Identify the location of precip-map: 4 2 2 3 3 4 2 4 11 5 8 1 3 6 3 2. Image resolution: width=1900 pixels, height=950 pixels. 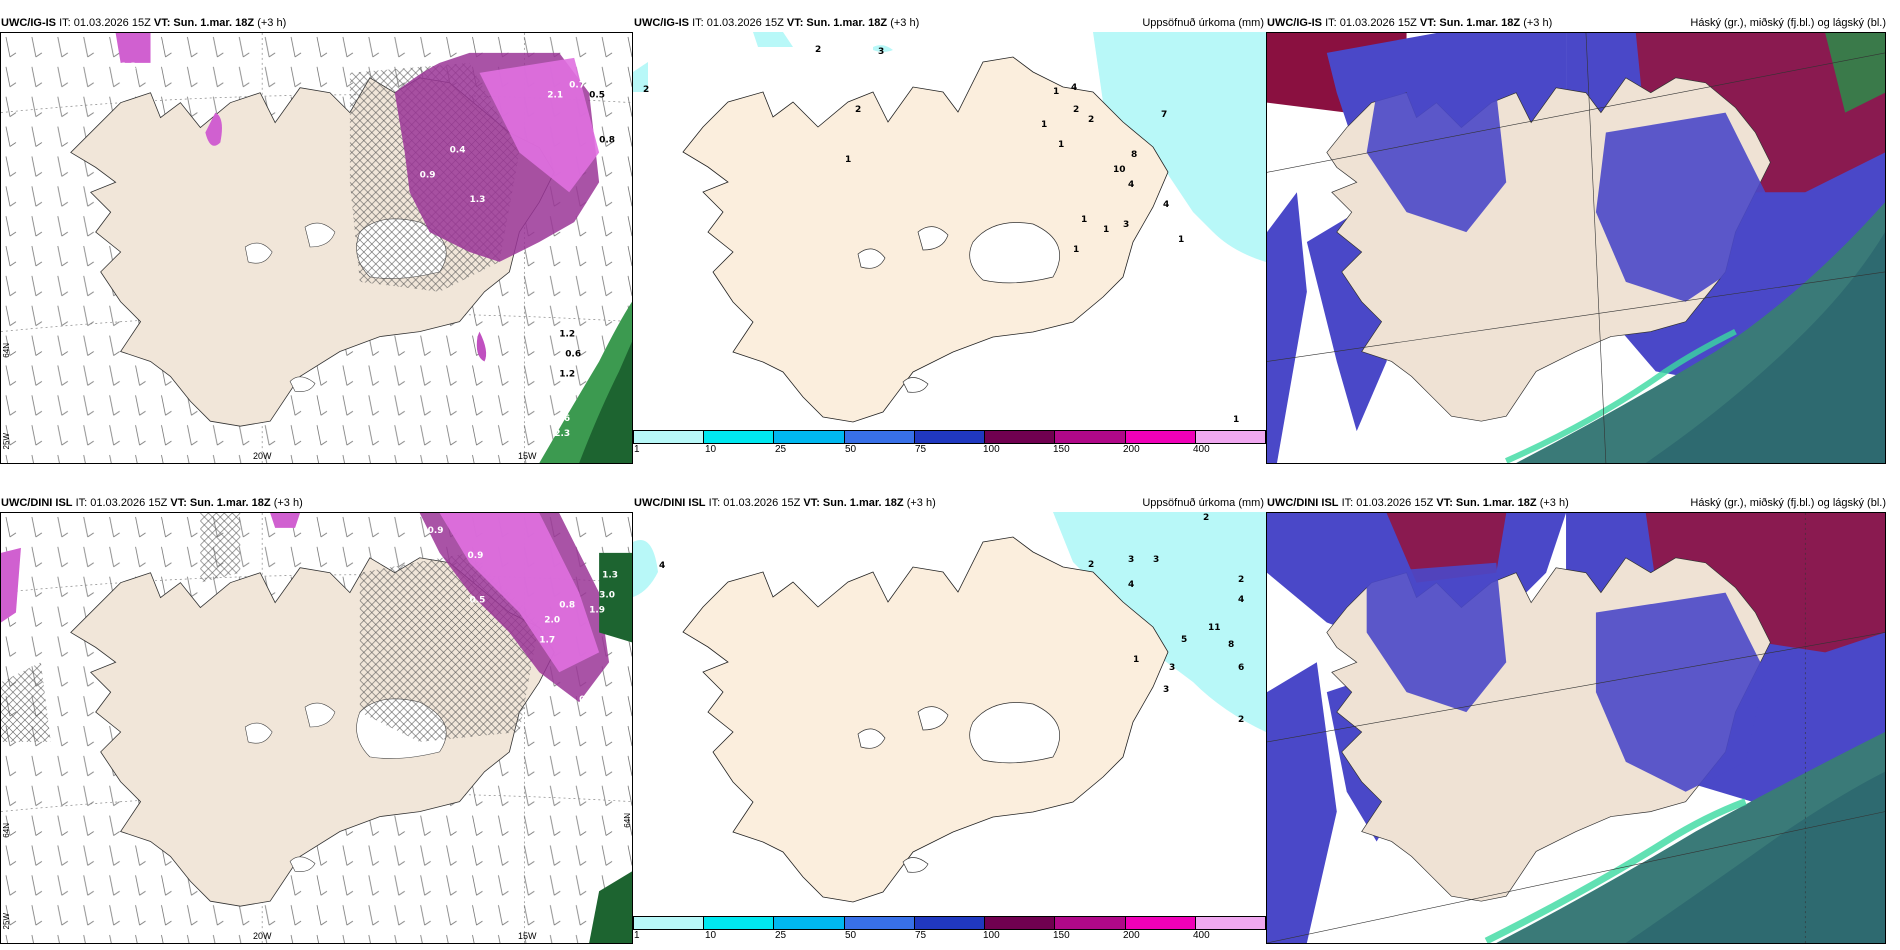
(949, 707).